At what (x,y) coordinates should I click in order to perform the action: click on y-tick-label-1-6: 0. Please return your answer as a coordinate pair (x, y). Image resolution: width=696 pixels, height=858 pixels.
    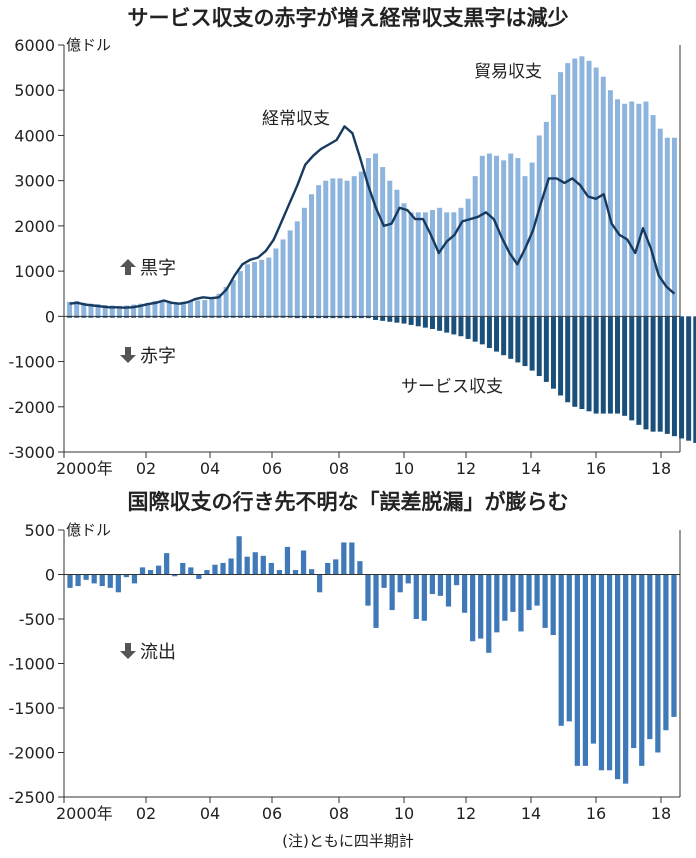
    Looking at the image, I should click on (50, 316).